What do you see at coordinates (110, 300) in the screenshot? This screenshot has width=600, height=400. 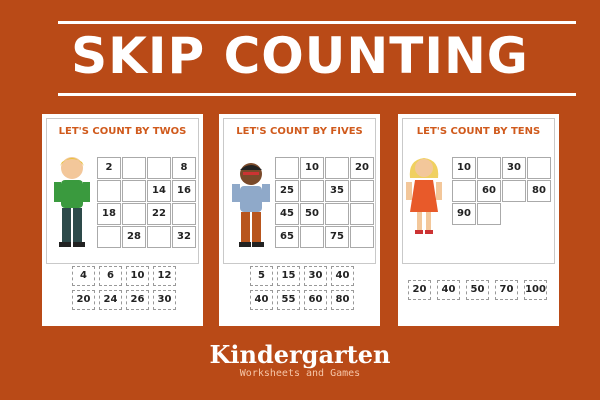 I see `answer-tile: 24` at bounding box center [110, 300].